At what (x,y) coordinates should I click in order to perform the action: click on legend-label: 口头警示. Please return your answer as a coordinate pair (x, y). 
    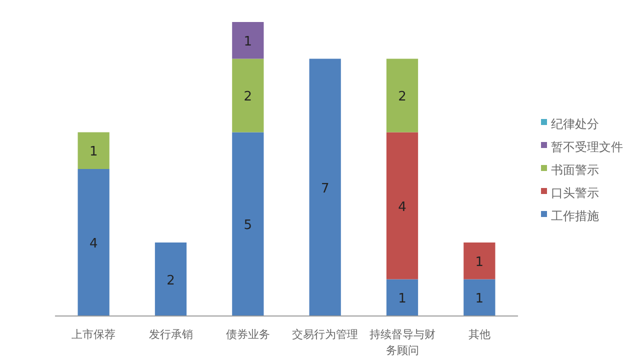
    Looking at the image, I should click on (575, 193).